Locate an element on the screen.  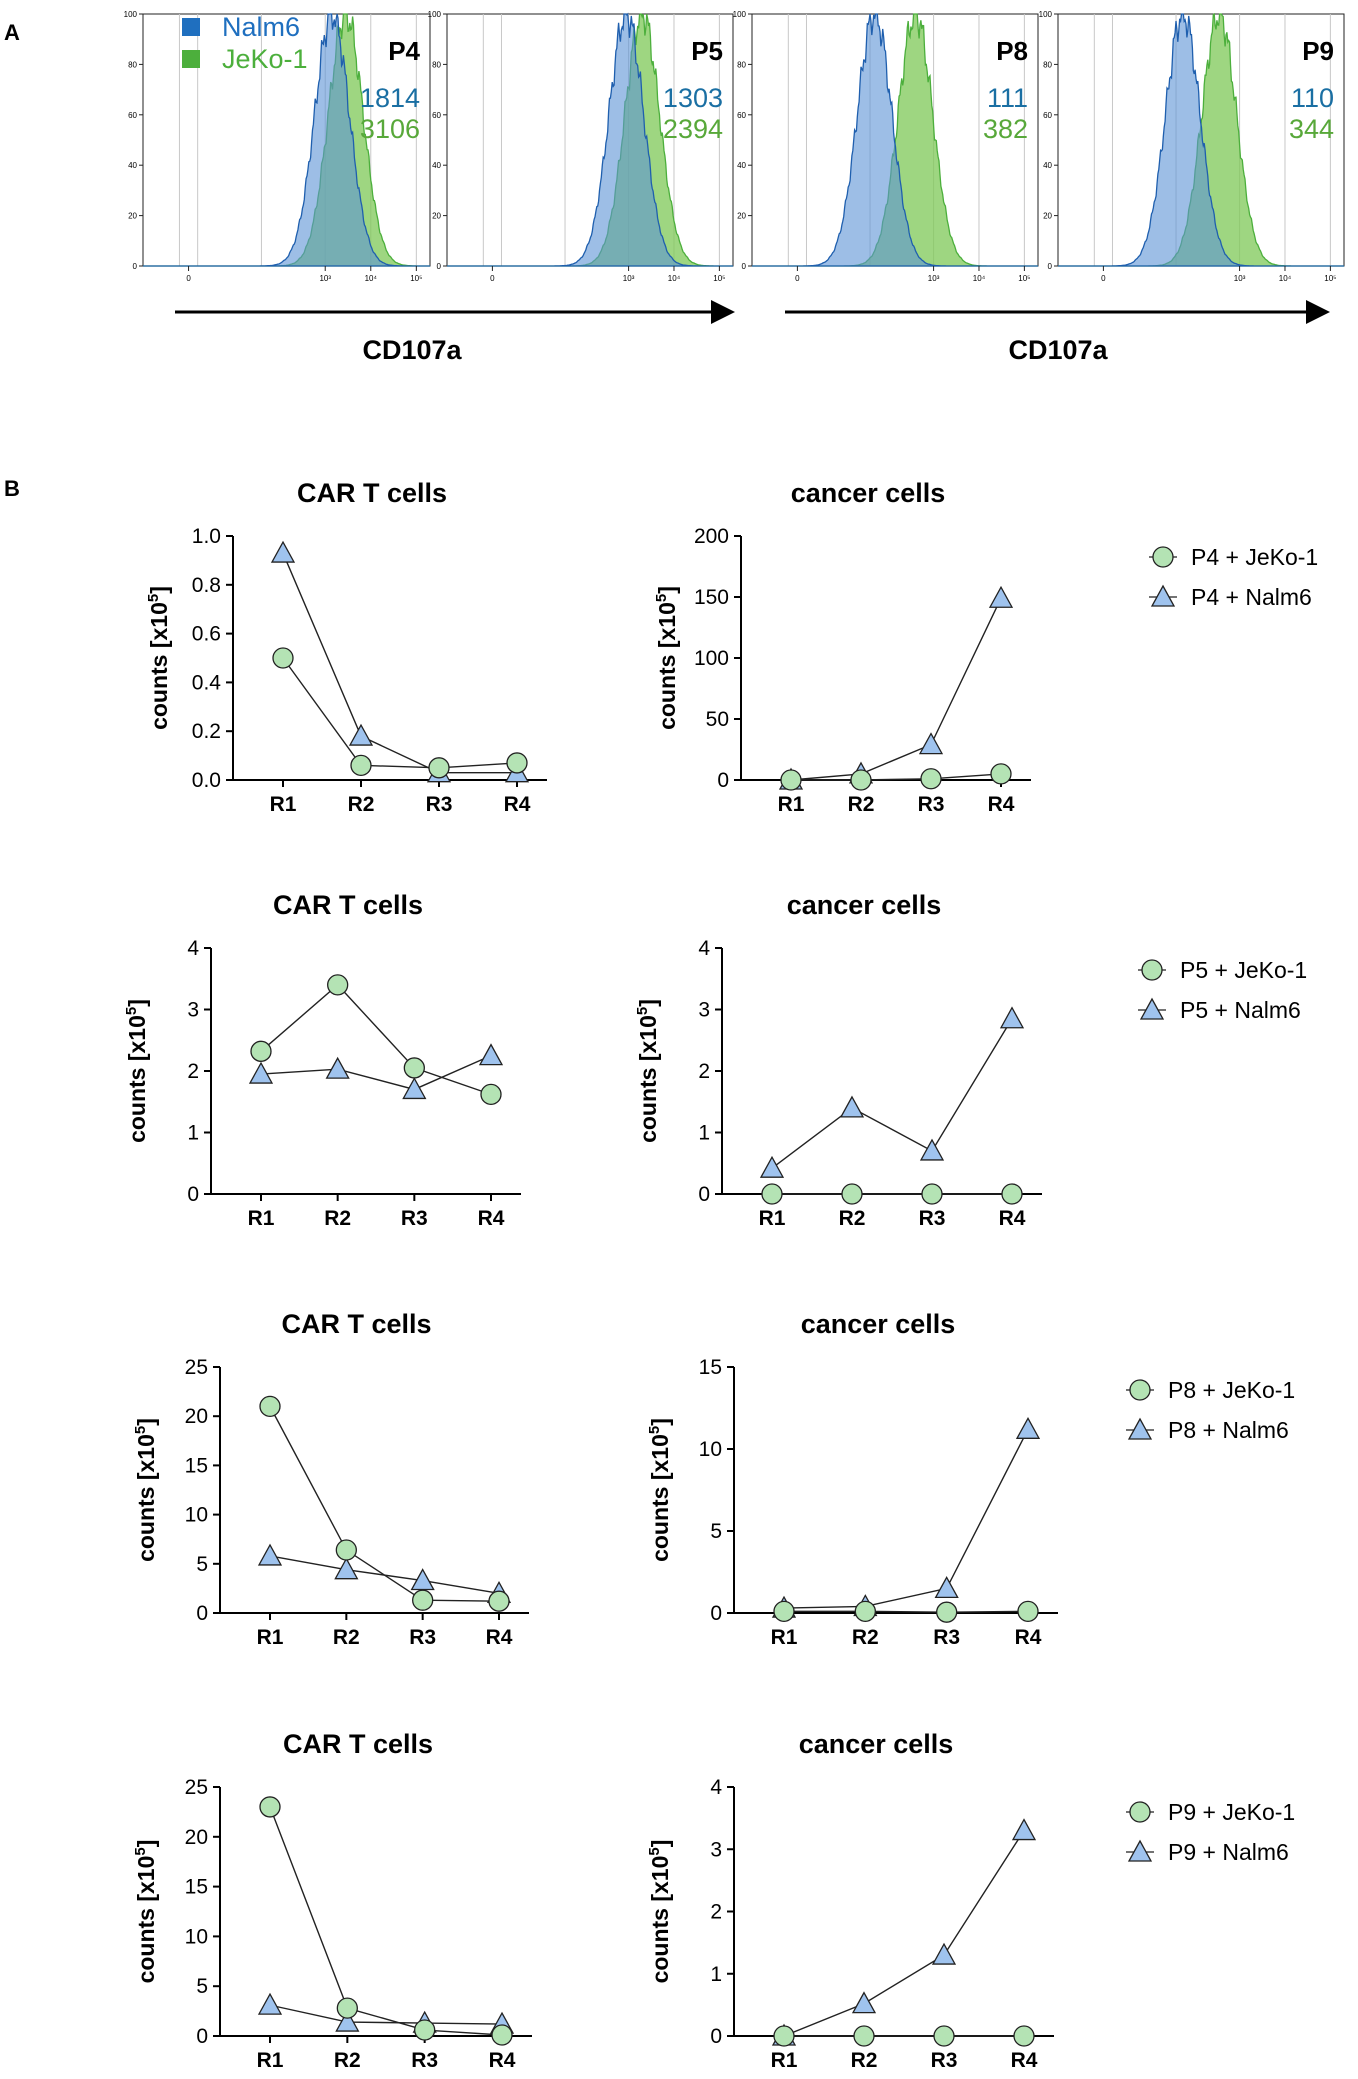
jeko-mfi-value: 382 is located at coordinates (1005, 129).